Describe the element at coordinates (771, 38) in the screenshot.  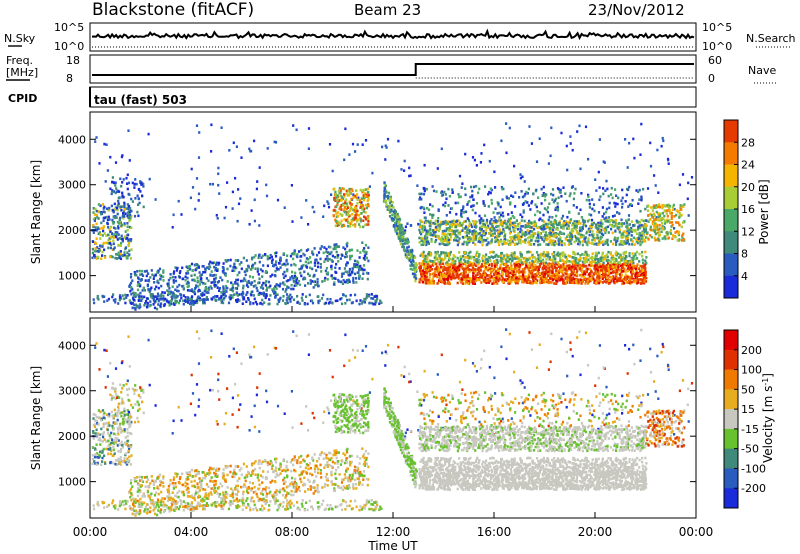
I see `noise-right-label: N.Search` at that location.